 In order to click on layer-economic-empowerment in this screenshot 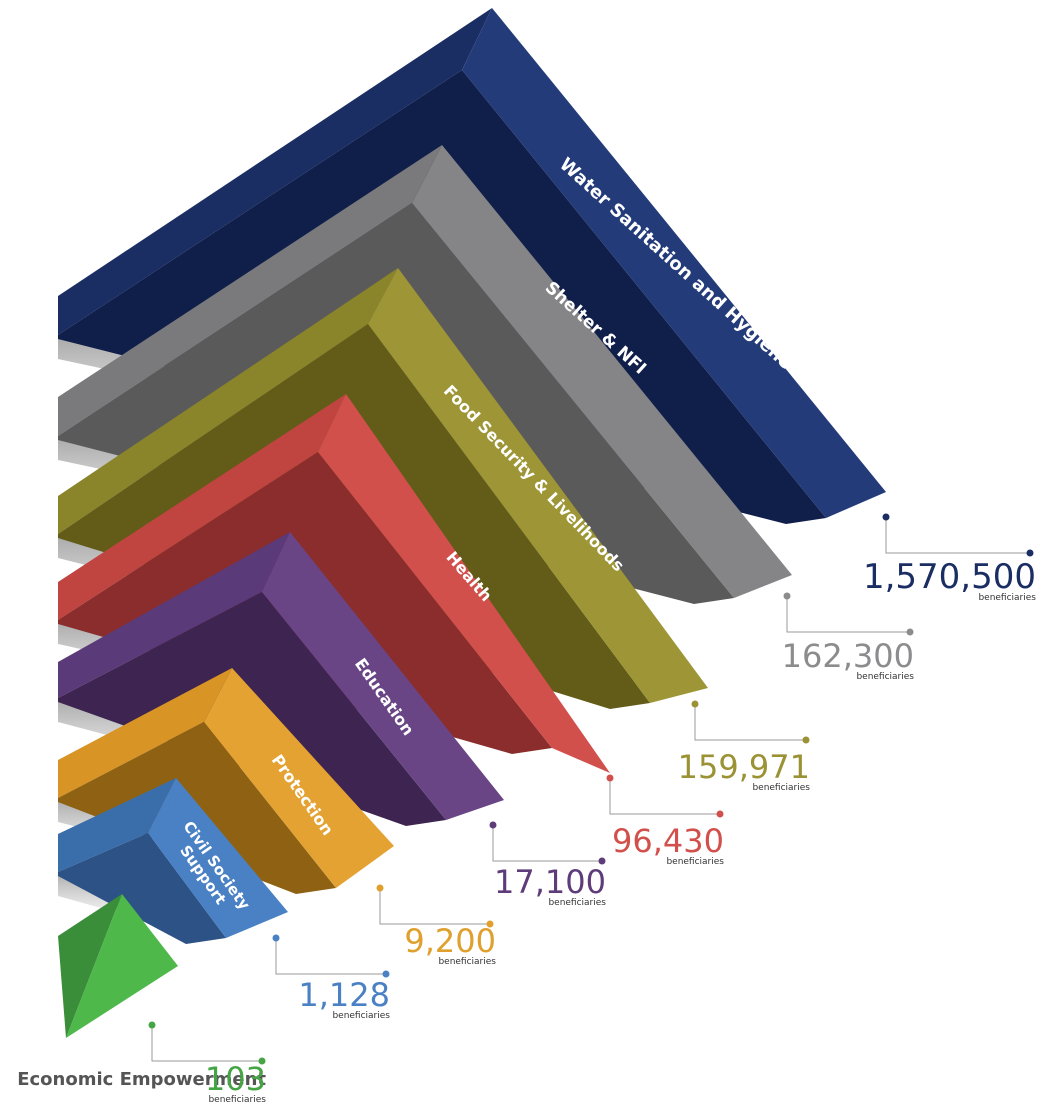, I will do `click(118, 966)`.